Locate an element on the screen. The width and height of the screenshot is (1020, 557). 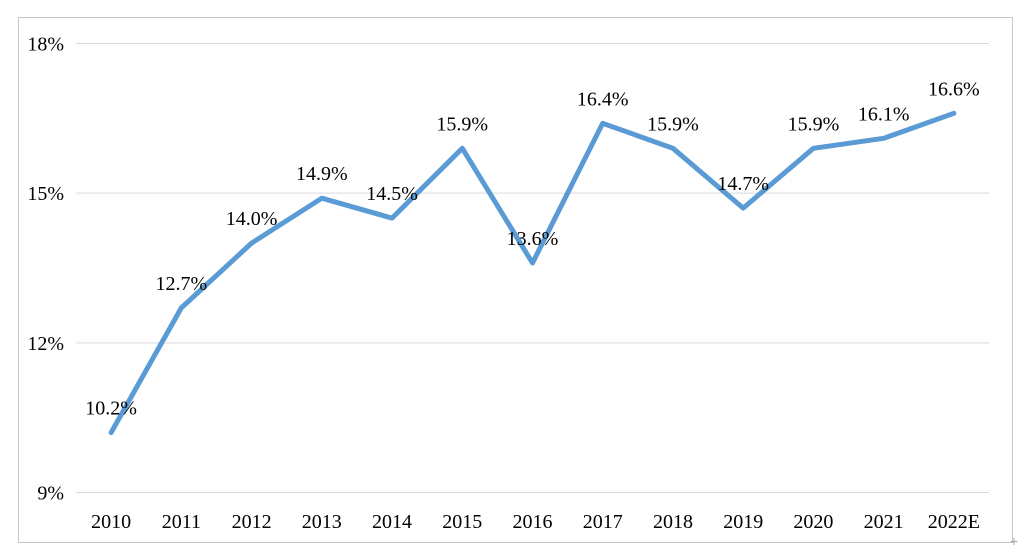
data-point-label: 16.1% is located at coordinates (884, 114).